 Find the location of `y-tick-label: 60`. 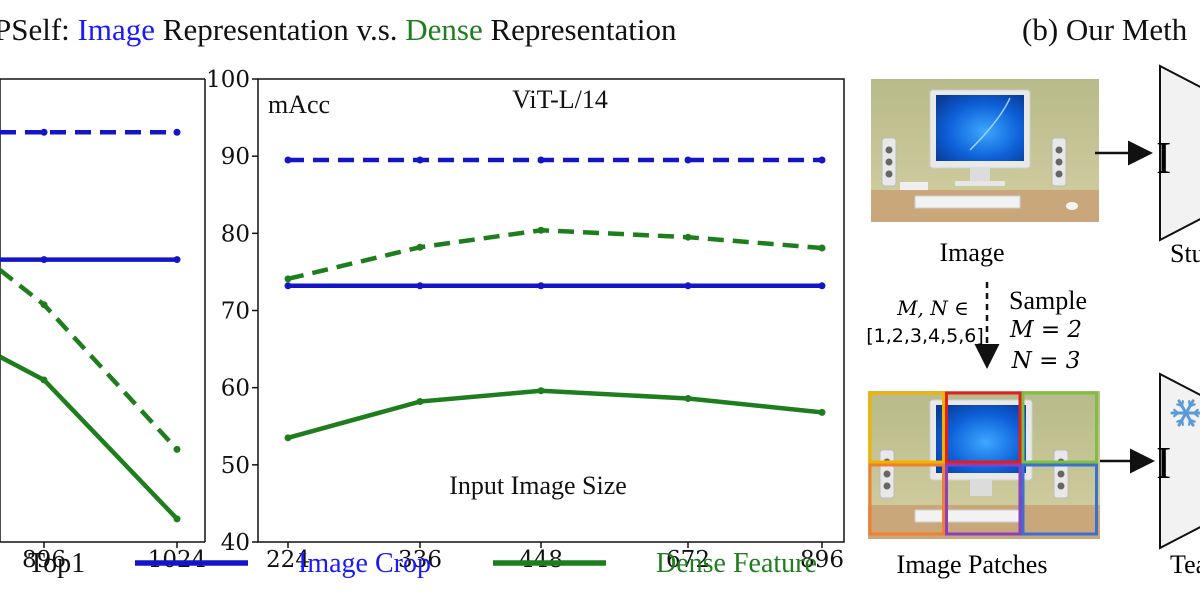

y-tick-label: 60 is located at coordinates (235, 389).